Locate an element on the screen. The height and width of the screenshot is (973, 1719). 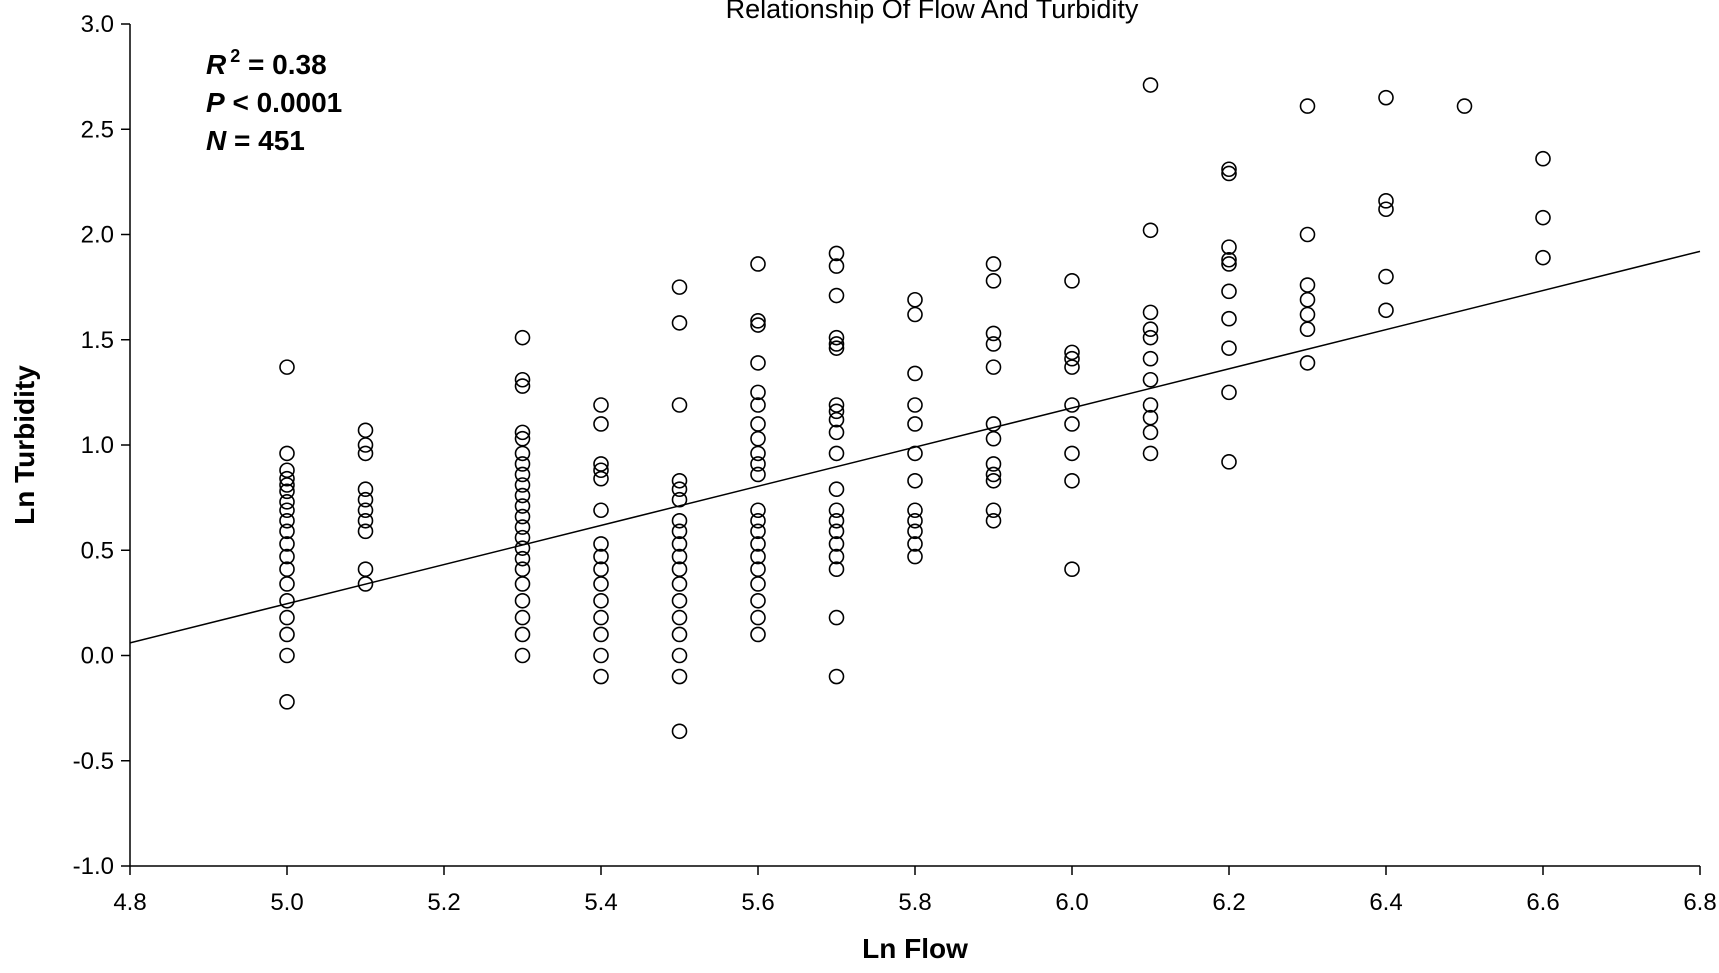
y-axis-title: Ln Turbidity is located at coordinates (24, 445).